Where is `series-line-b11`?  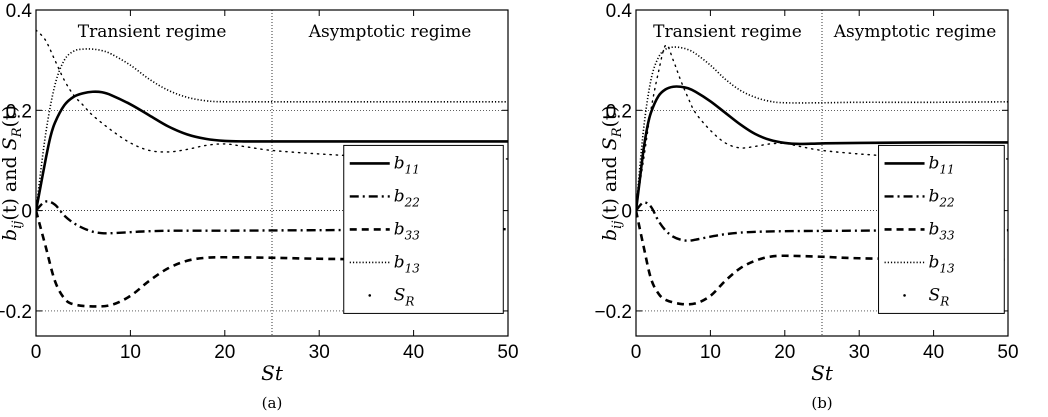
series-line-b11 is located at coordinates (272, 150).